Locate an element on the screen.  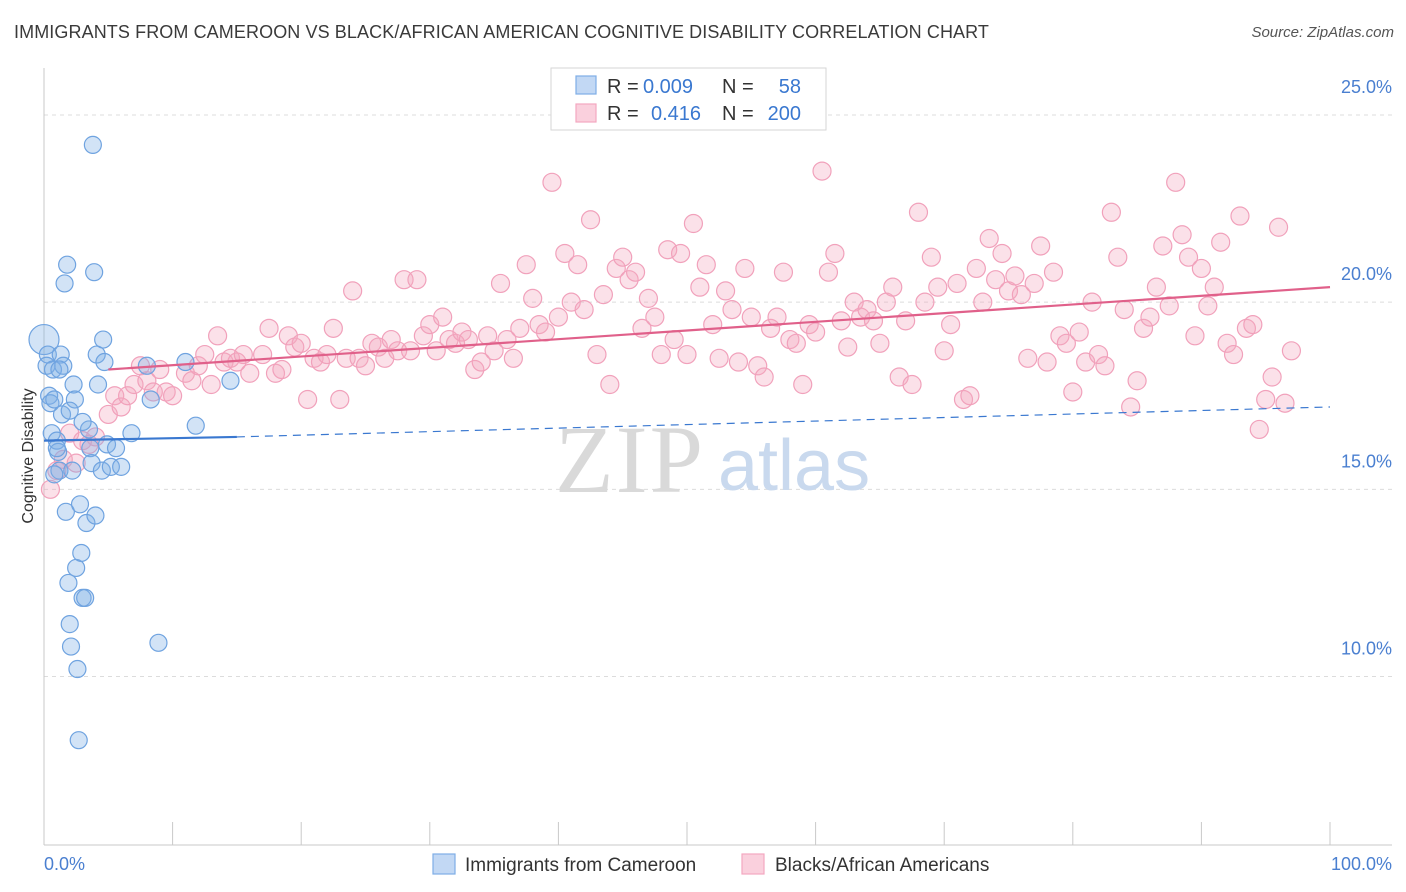
watermark-zip: ZIP is located at coordinates (630, 459).